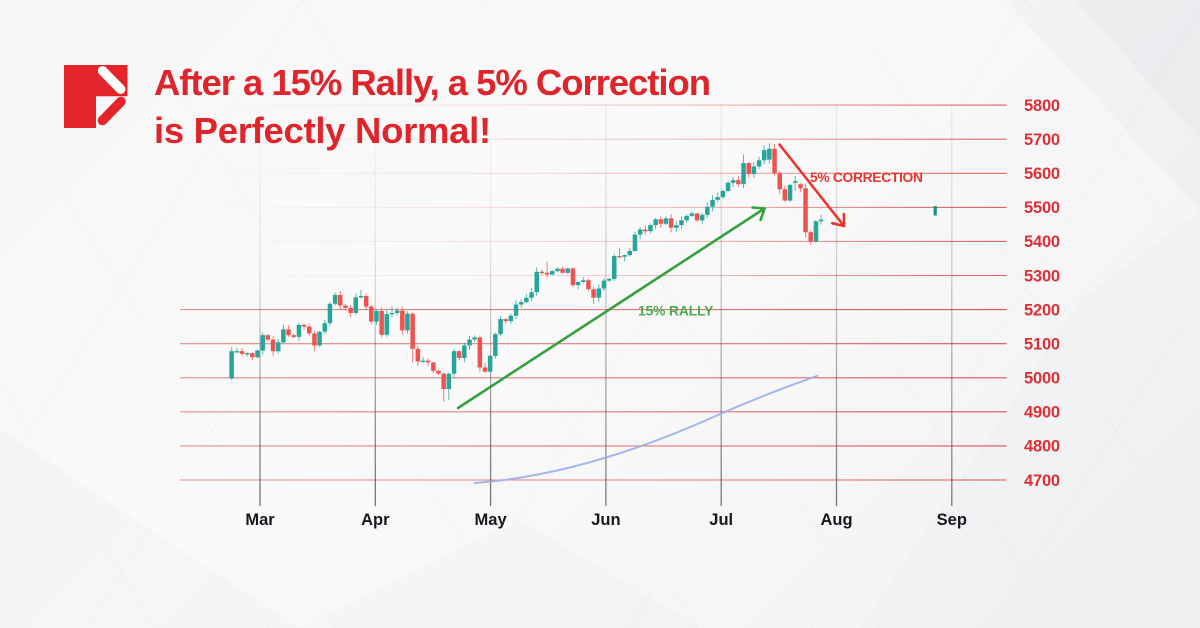 This screenshot has width=1200, height=628. What do you see at coordinates (952, 520) in the screenshot?
I see `svg-text: Sep` at bounding box center [952, 520].